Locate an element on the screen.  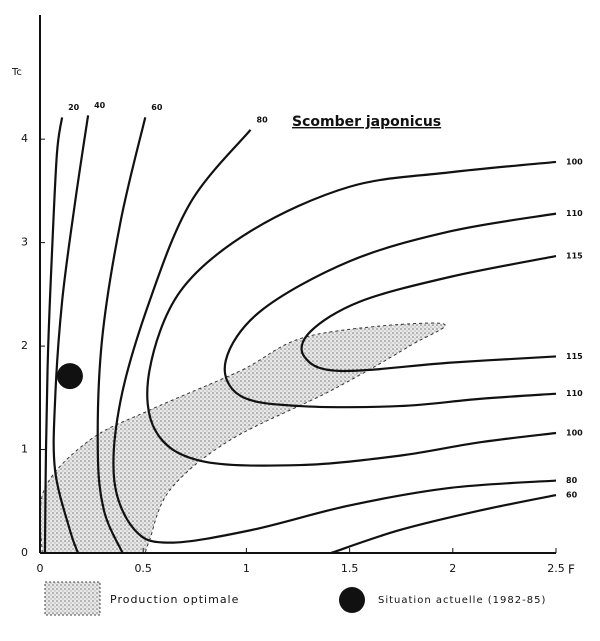
y-axis-label: Tc is located at coordinates (16, 72).